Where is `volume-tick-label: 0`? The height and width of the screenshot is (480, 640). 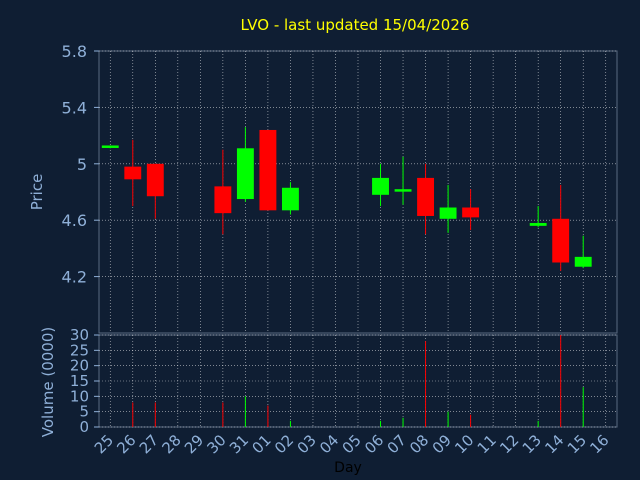 volume-tick-label: 0 is located at coordinates (84, 427).